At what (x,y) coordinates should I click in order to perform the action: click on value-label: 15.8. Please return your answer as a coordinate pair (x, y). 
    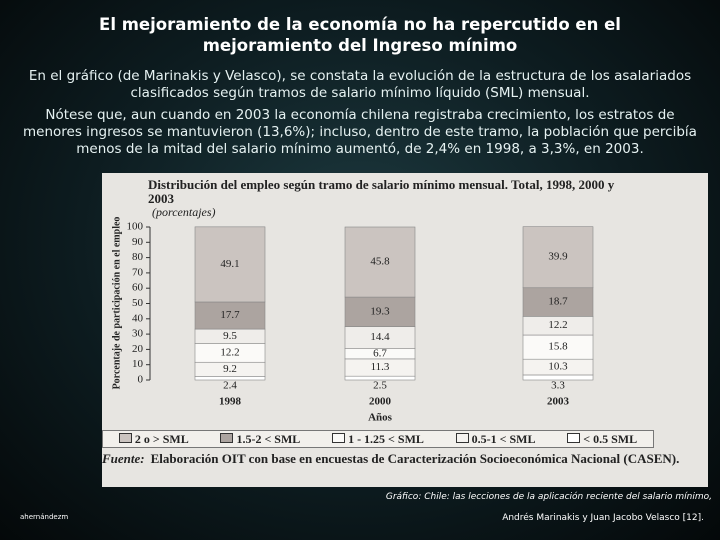
    Looking at the image, I should click on (558, 347).